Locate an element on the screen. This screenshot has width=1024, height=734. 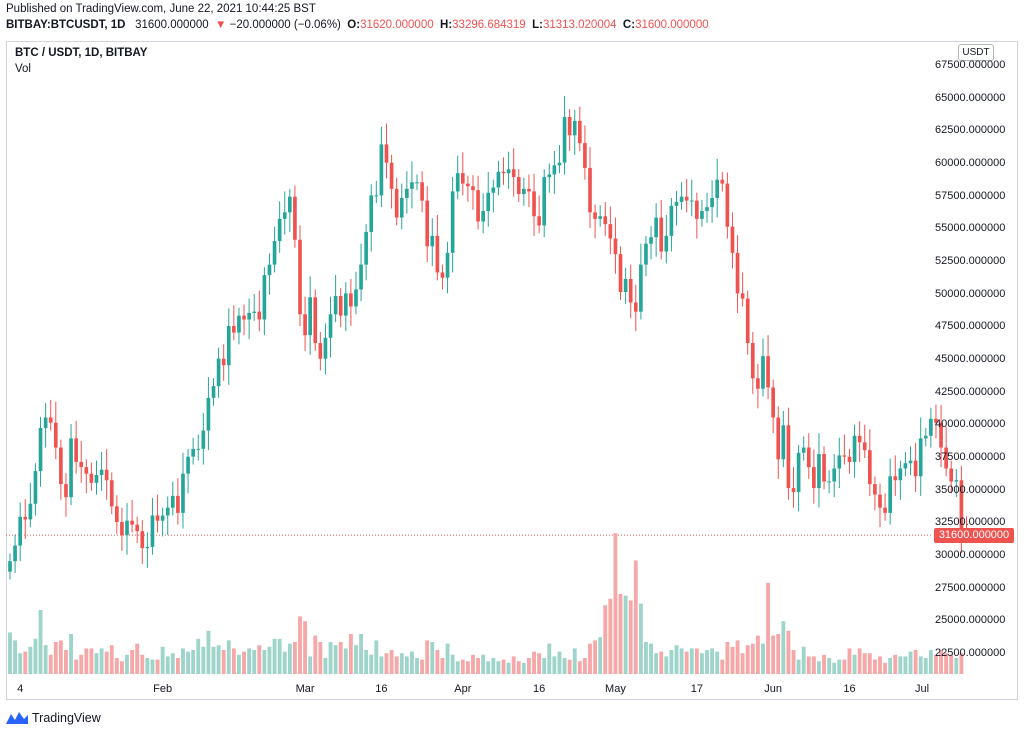
tradingview-brand: TradingView is located at coordinates (53, 718).